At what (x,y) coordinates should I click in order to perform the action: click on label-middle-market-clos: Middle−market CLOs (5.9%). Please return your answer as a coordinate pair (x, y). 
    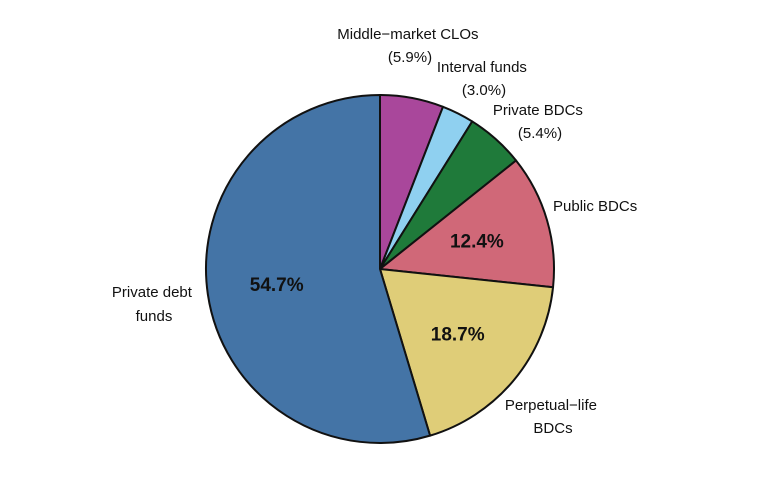
    Looking at the image, I should click on (409, 46).